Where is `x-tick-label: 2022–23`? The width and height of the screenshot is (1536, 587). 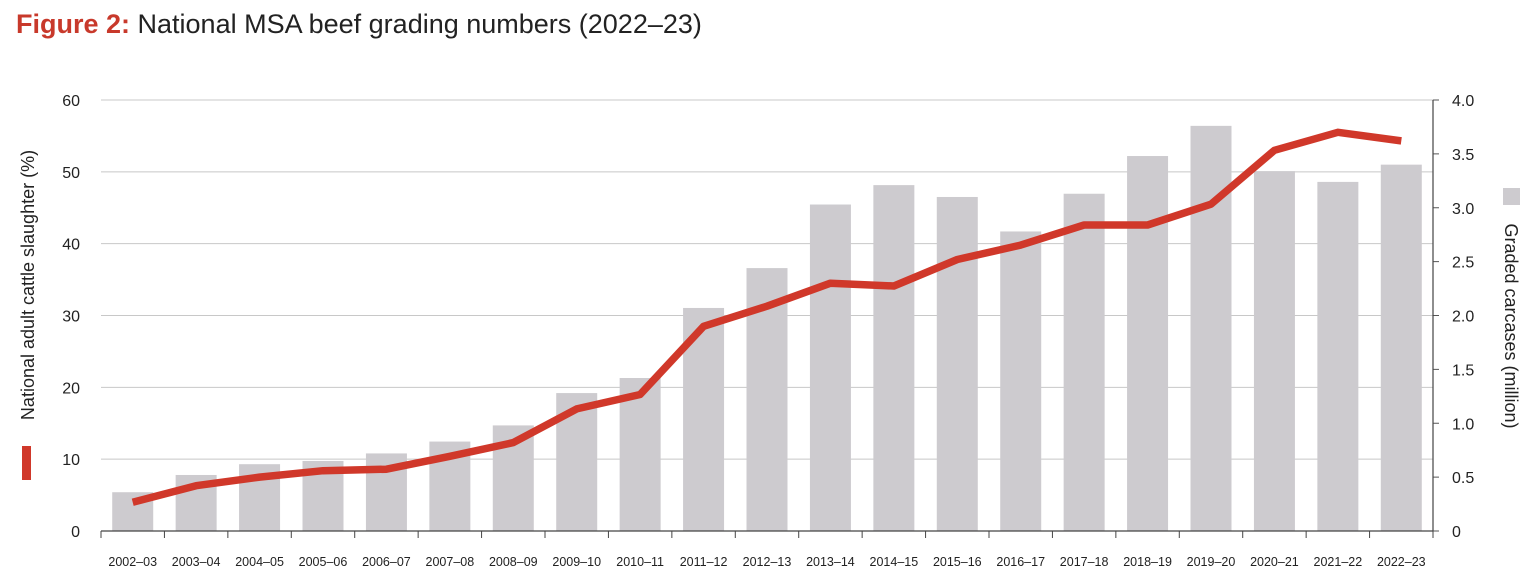 x-tick-label: 2022–23 is located at coordinates (1401, 562).